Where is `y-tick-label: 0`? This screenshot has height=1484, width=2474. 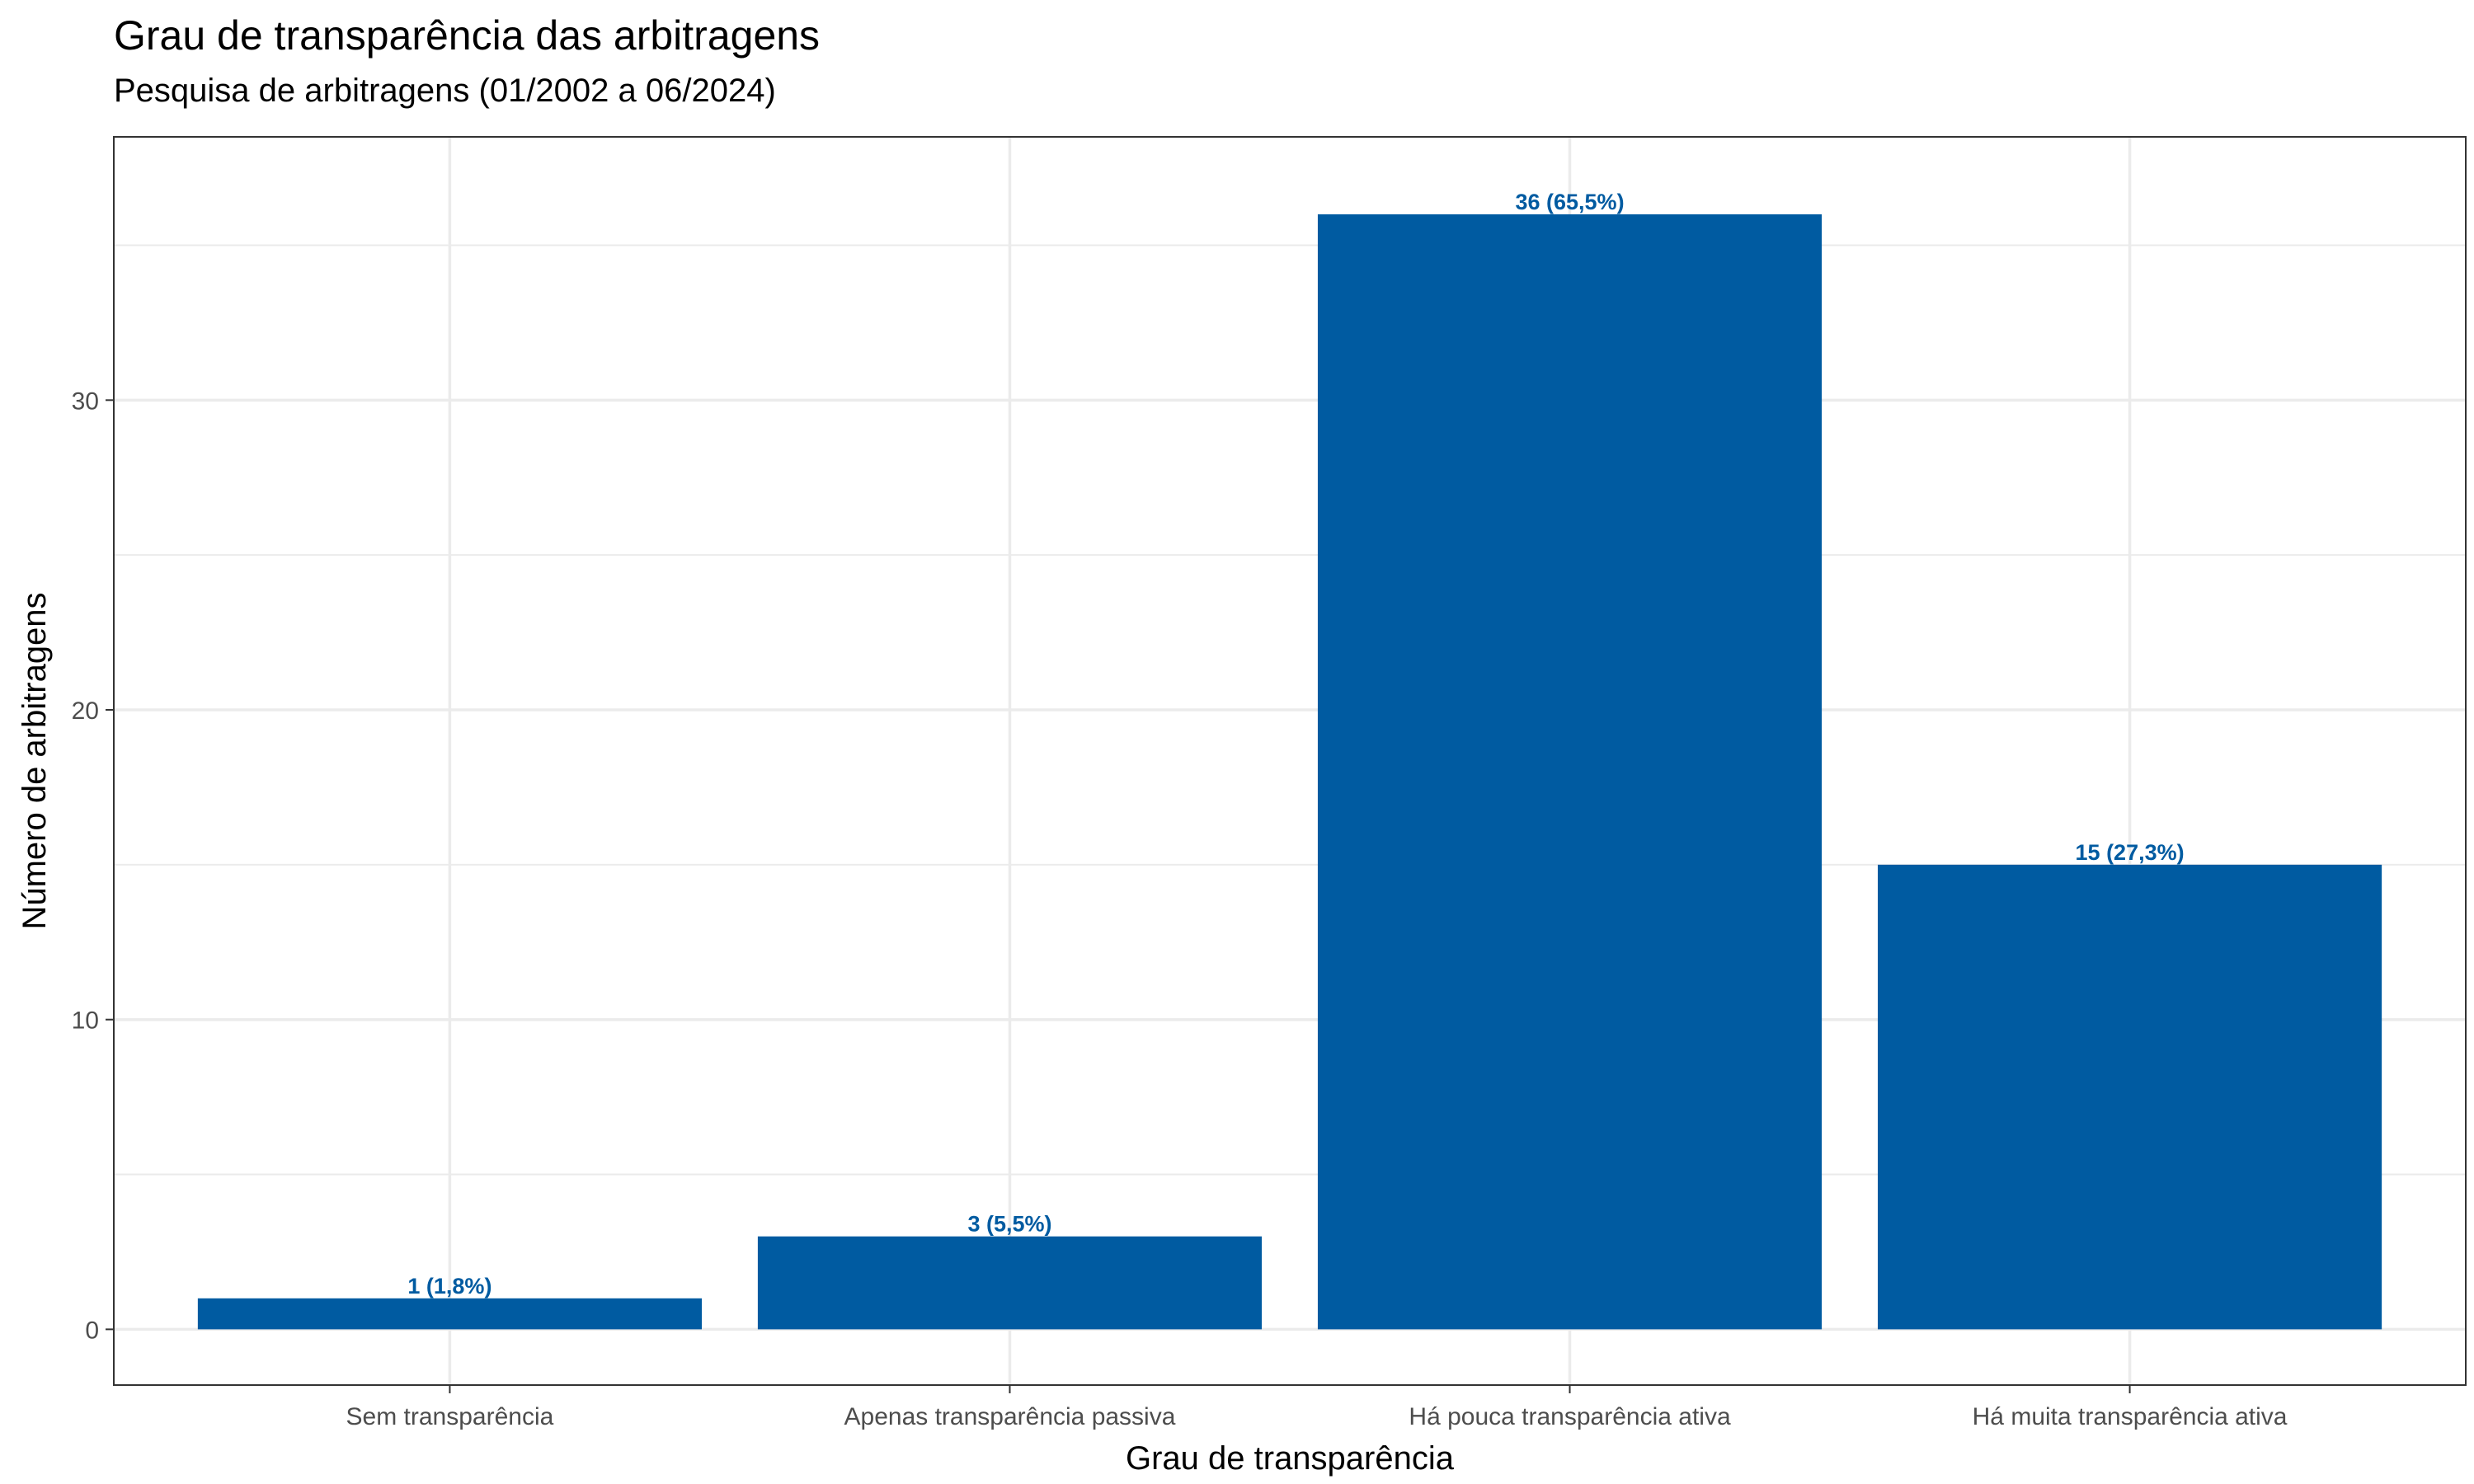
y-tick-label: 0 is located at coordinates (92, 1330).